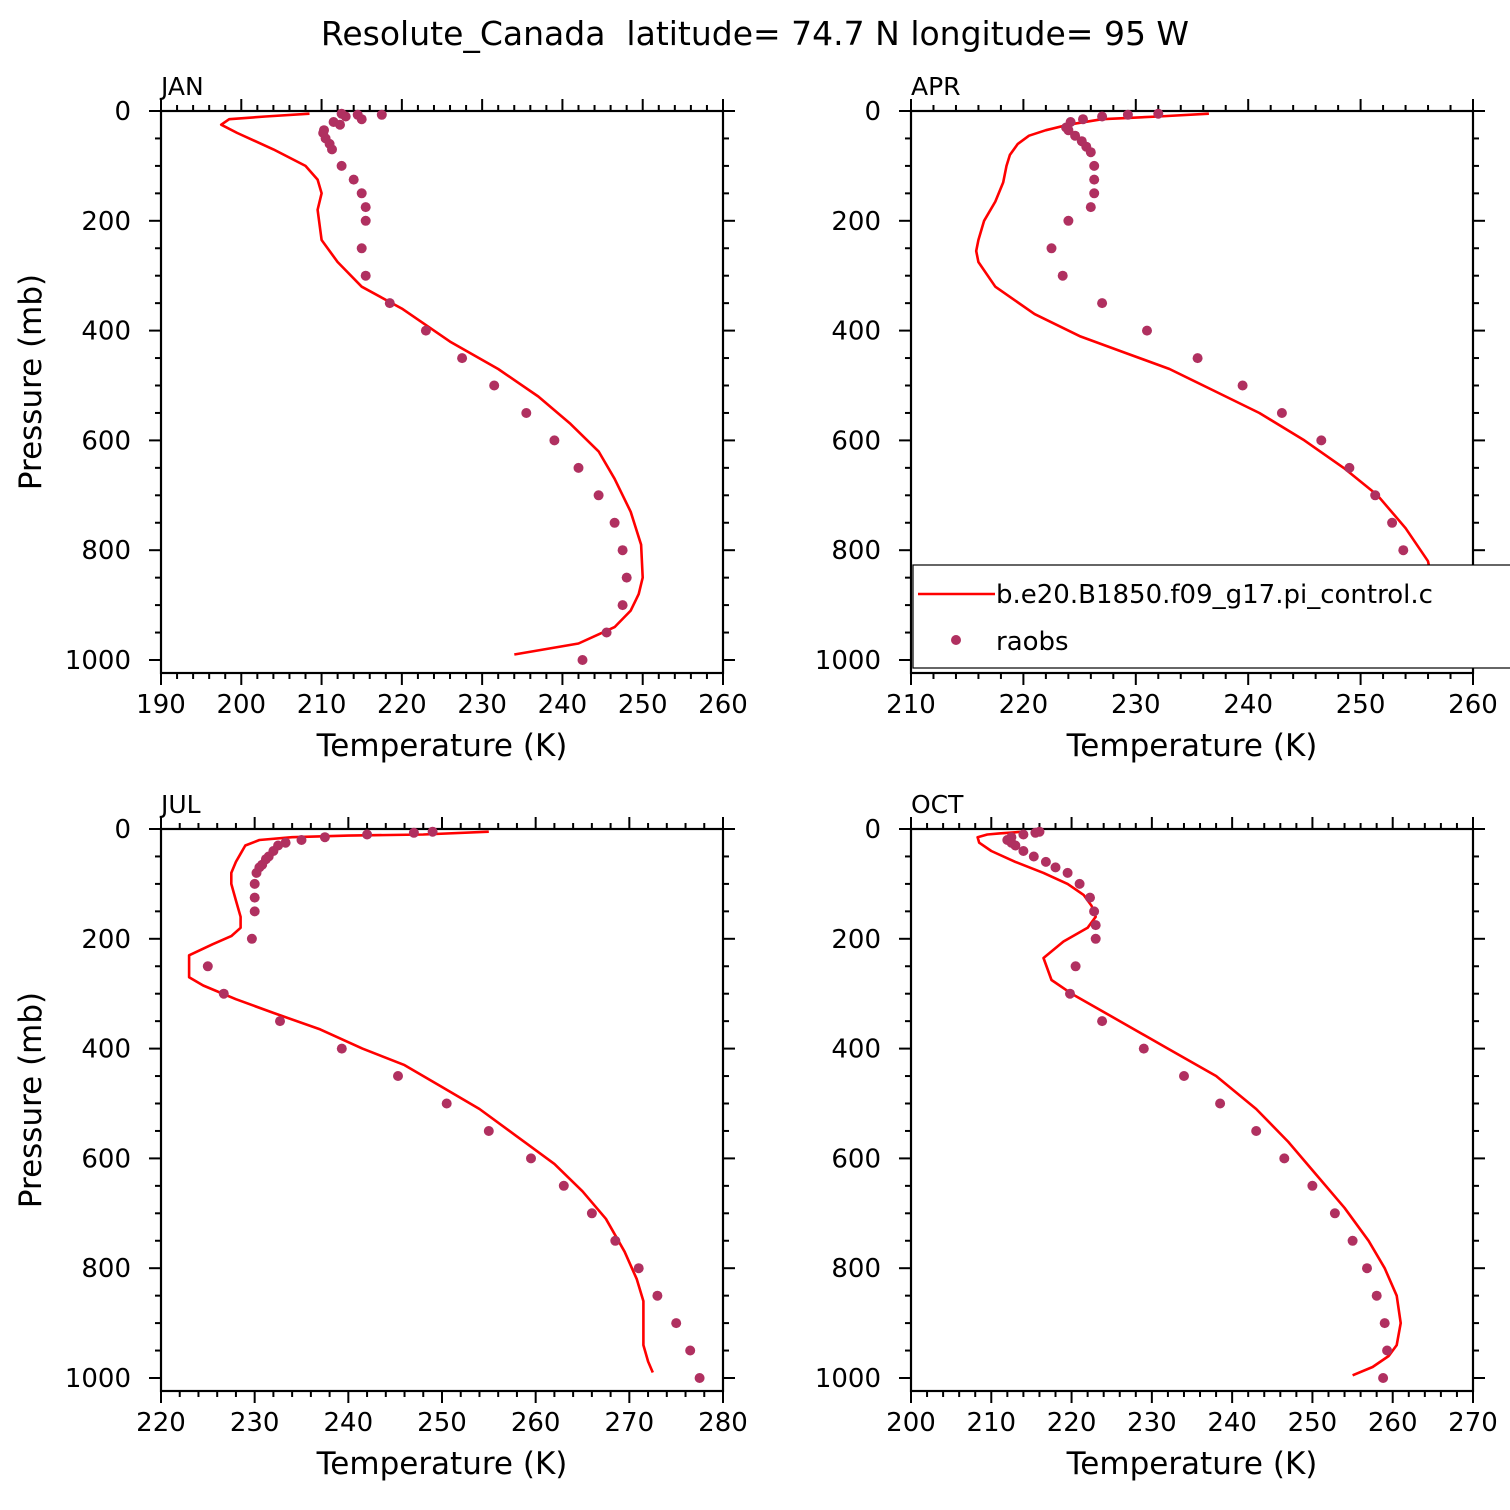 The image size is (1510, 1510). I want to click on x-tick-label: 190, so click(161, 705).